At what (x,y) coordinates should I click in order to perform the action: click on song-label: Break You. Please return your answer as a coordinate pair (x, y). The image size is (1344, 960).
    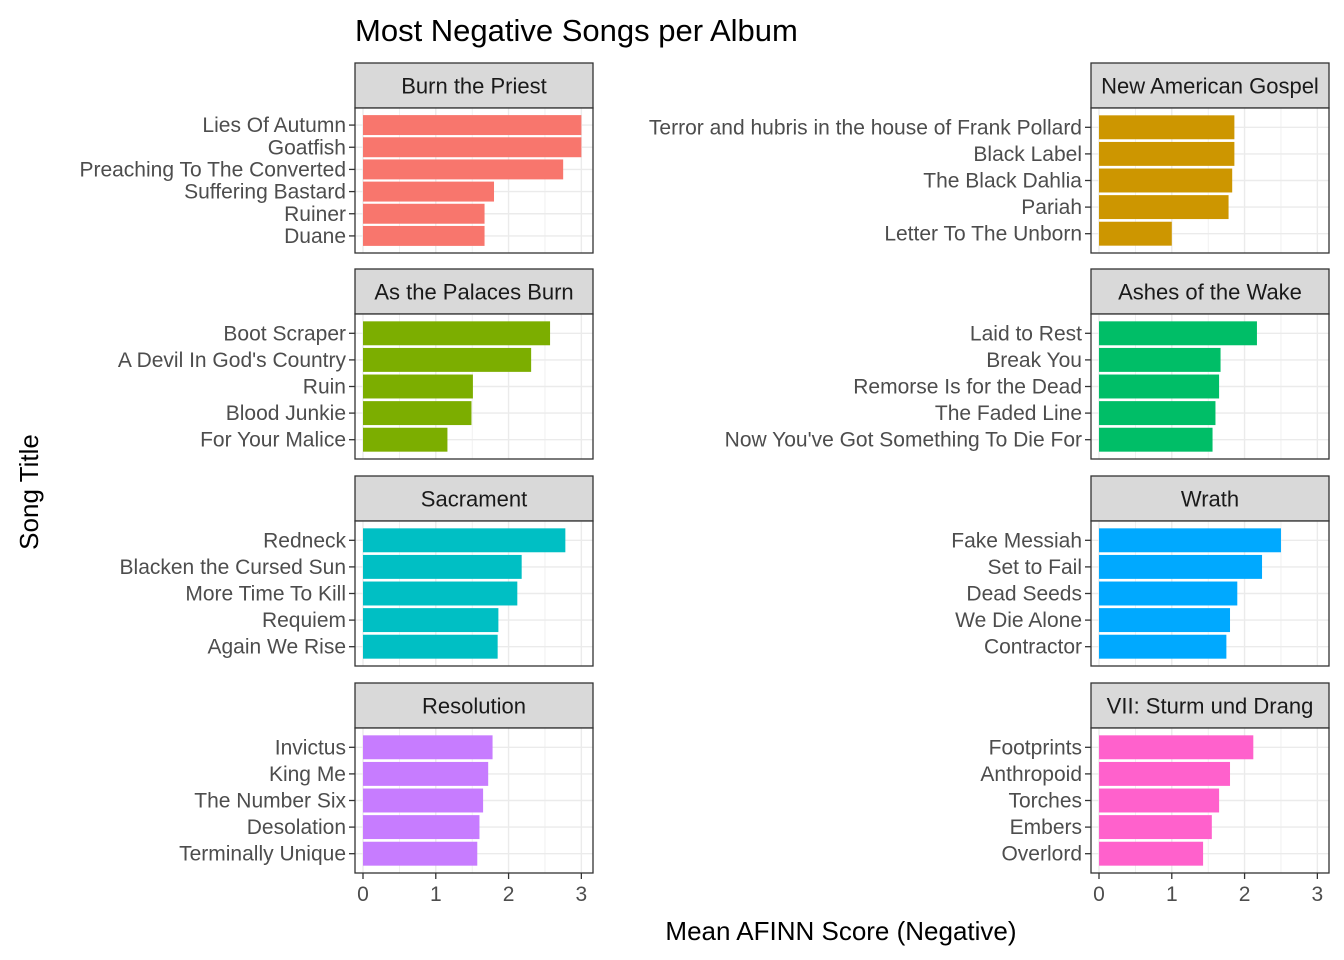
    Looking at the image, I should click on (1034, 360).